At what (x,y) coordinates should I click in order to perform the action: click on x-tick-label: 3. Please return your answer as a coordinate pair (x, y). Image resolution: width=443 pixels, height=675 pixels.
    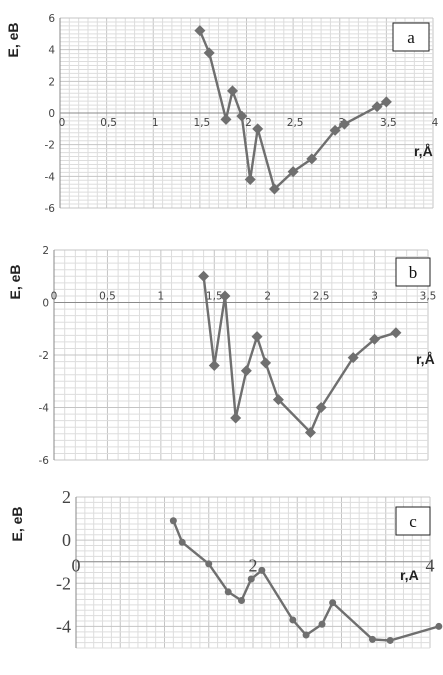
    Looking at the image, I should click on (374, 297).